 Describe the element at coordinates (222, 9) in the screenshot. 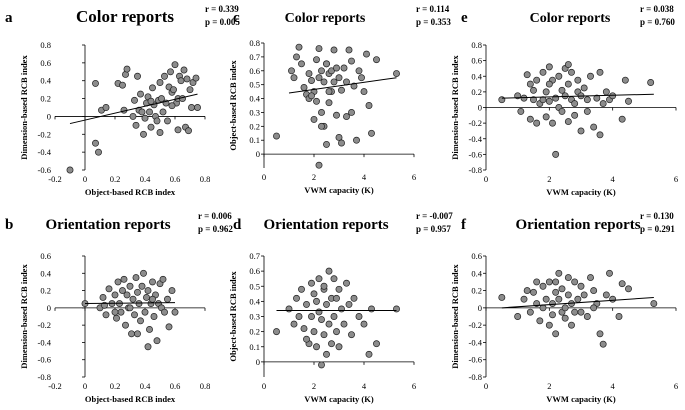

I see `stat-r: r = 0.339` at that location.